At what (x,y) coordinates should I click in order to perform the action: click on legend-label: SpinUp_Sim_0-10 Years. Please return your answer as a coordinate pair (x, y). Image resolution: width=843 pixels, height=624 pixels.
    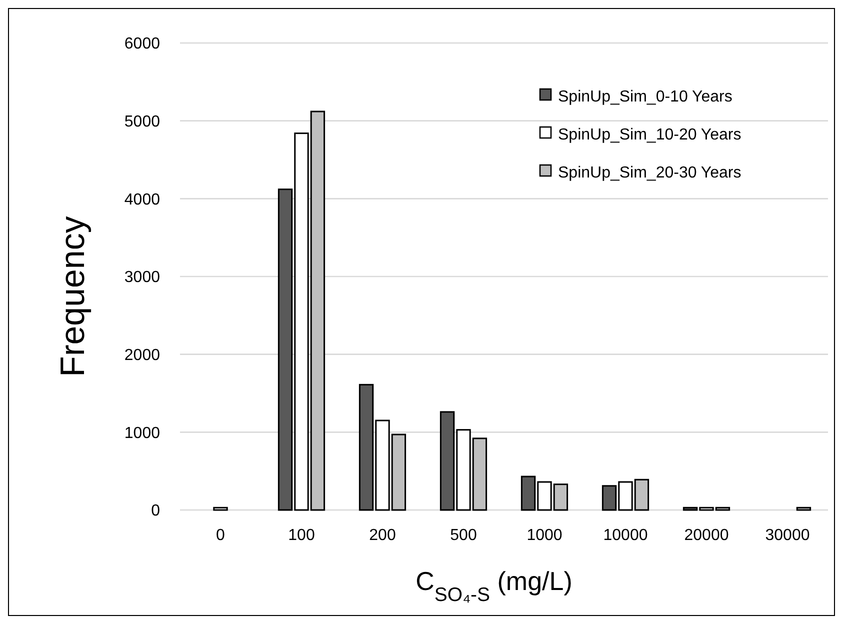
    Looking at the image, I should click on (645, 97).